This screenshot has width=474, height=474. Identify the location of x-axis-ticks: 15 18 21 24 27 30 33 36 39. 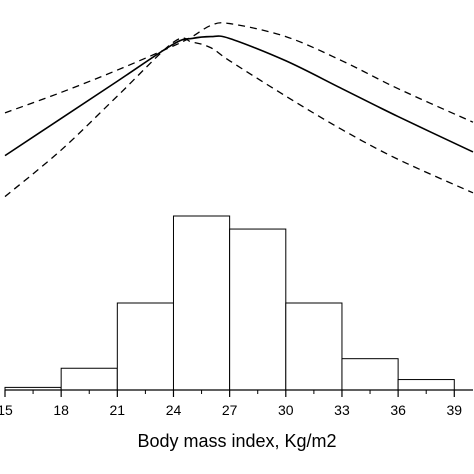
(231, 404).